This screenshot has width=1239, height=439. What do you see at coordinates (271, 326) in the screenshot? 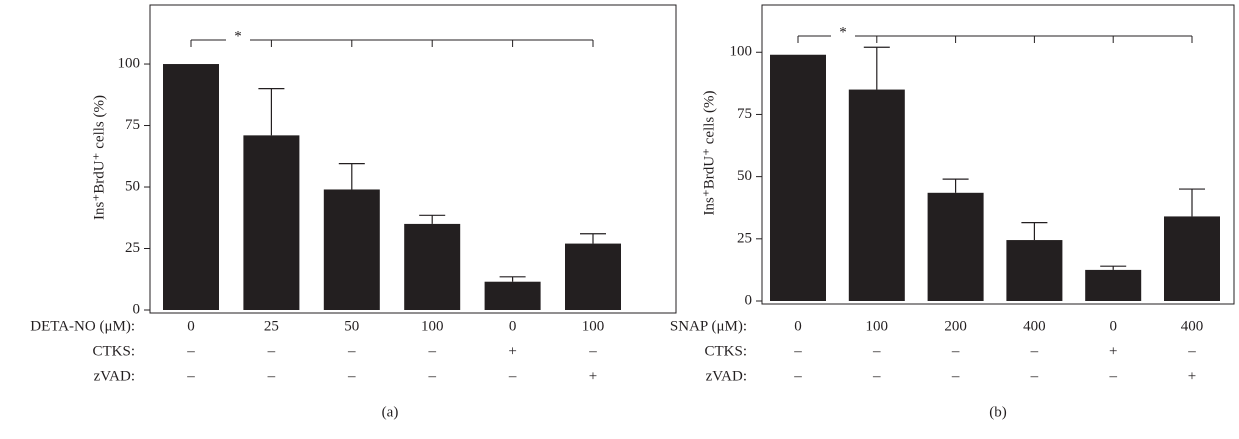
I see `x-tick-label: 25` at bounding box center [271, 326].